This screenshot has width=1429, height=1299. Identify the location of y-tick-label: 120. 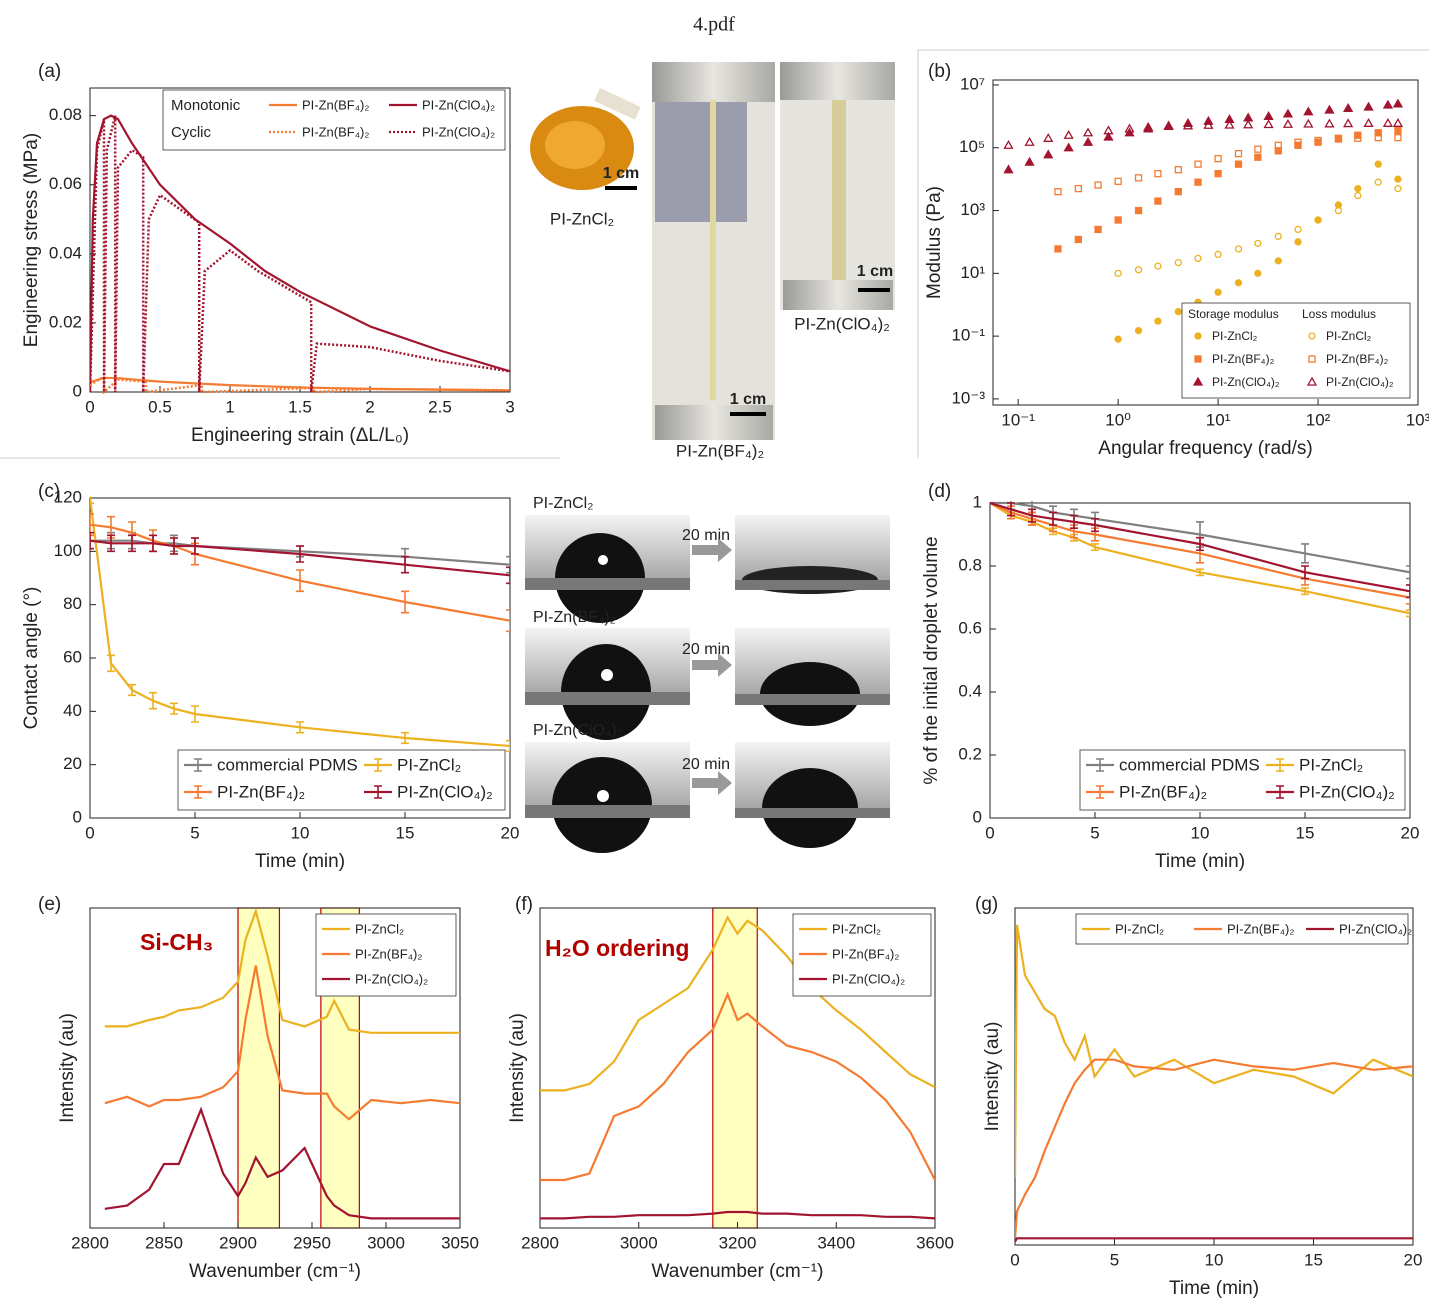
(68, 496).